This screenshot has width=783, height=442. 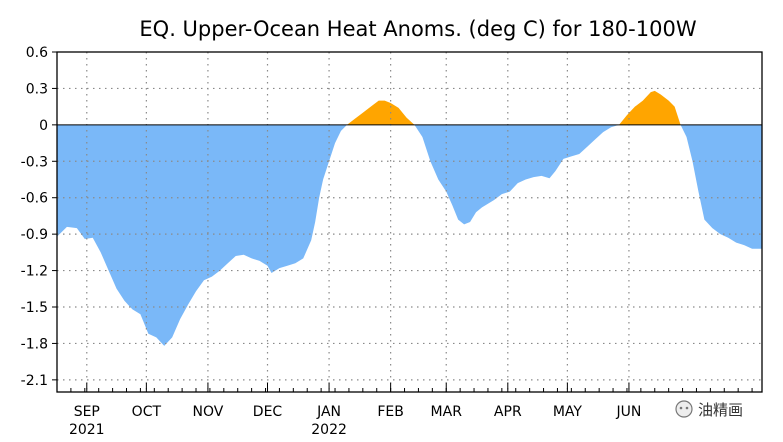 I want to click on y-tick-label: 0.6, so click(x=37, y=53).